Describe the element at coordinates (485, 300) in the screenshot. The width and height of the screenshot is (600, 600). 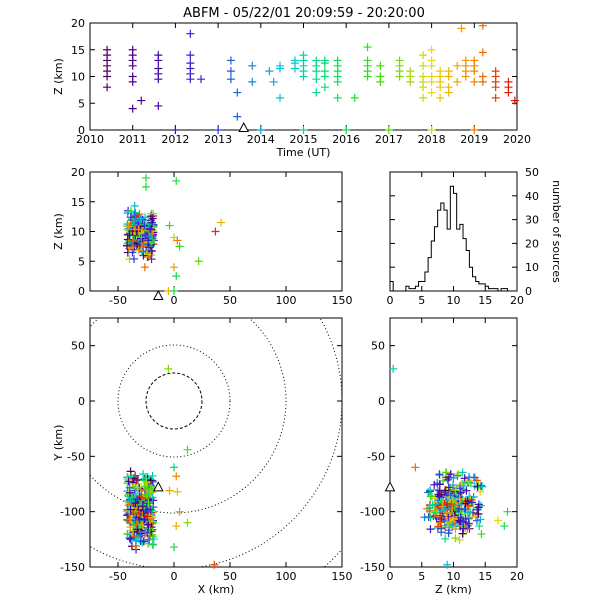
I see `x-tick-label: 15` at that location.